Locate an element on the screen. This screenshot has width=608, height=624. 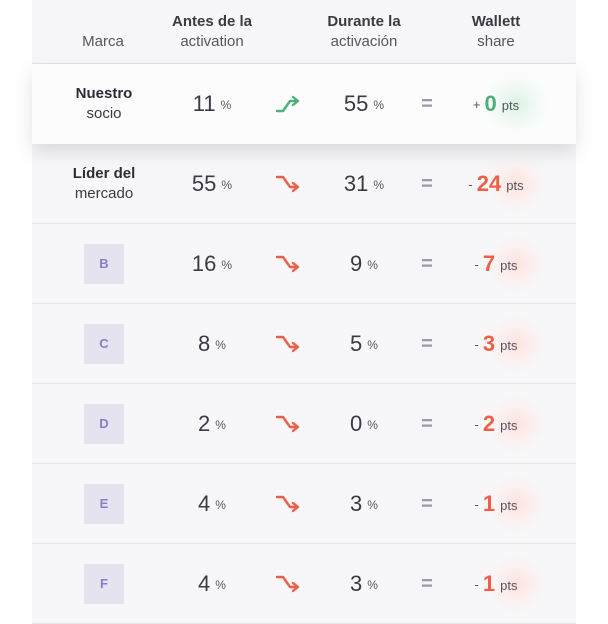
share-value: - 2 pts is located at coordinates (498, 424).